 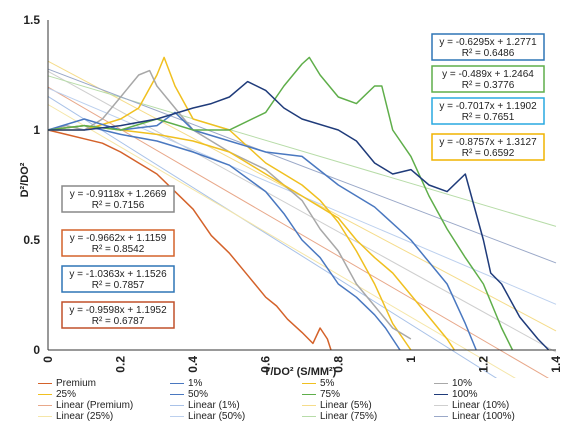 What do you see at coordinates (31, 20) in the screenshot?
I see `y-tick-label: 1.5` at bounding box center [31, 20].